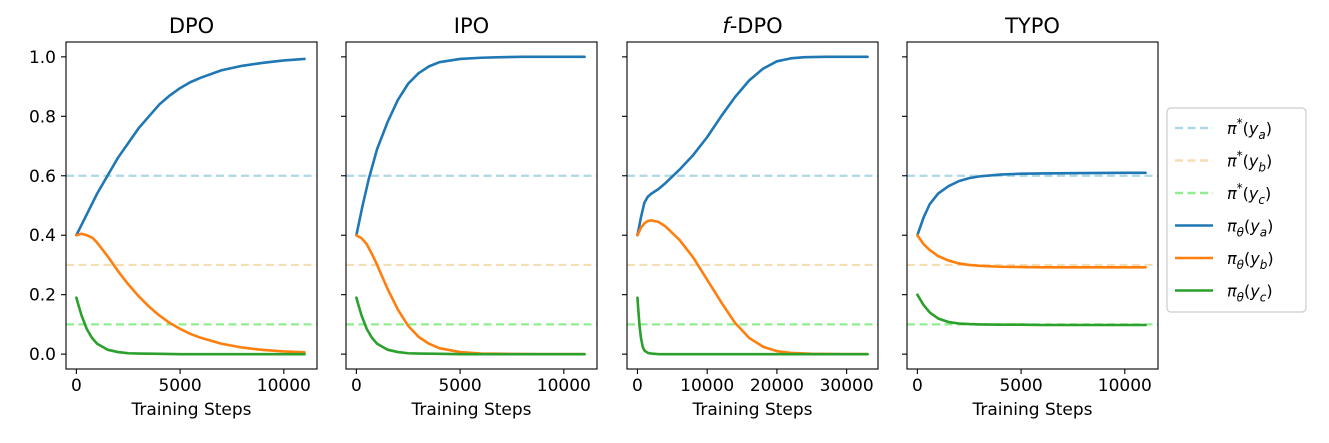 This screenshot has height=443, width=1329. What do you see at coordinates (42, 355) in the screenshot?
I see `y-tick-label: 0.0` at bounding box center [42, 355].